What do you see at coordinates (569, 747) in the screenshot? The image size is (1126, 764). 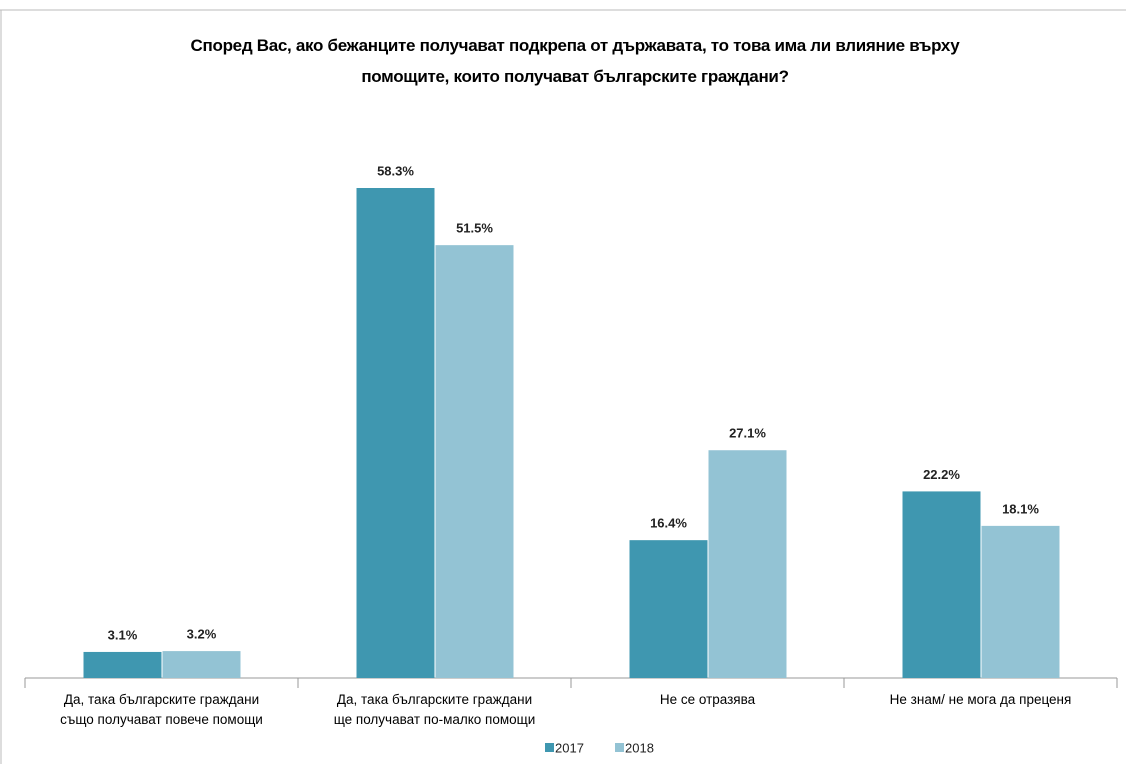 I see `legend-label: 2017` at bounding box center [569, 747].